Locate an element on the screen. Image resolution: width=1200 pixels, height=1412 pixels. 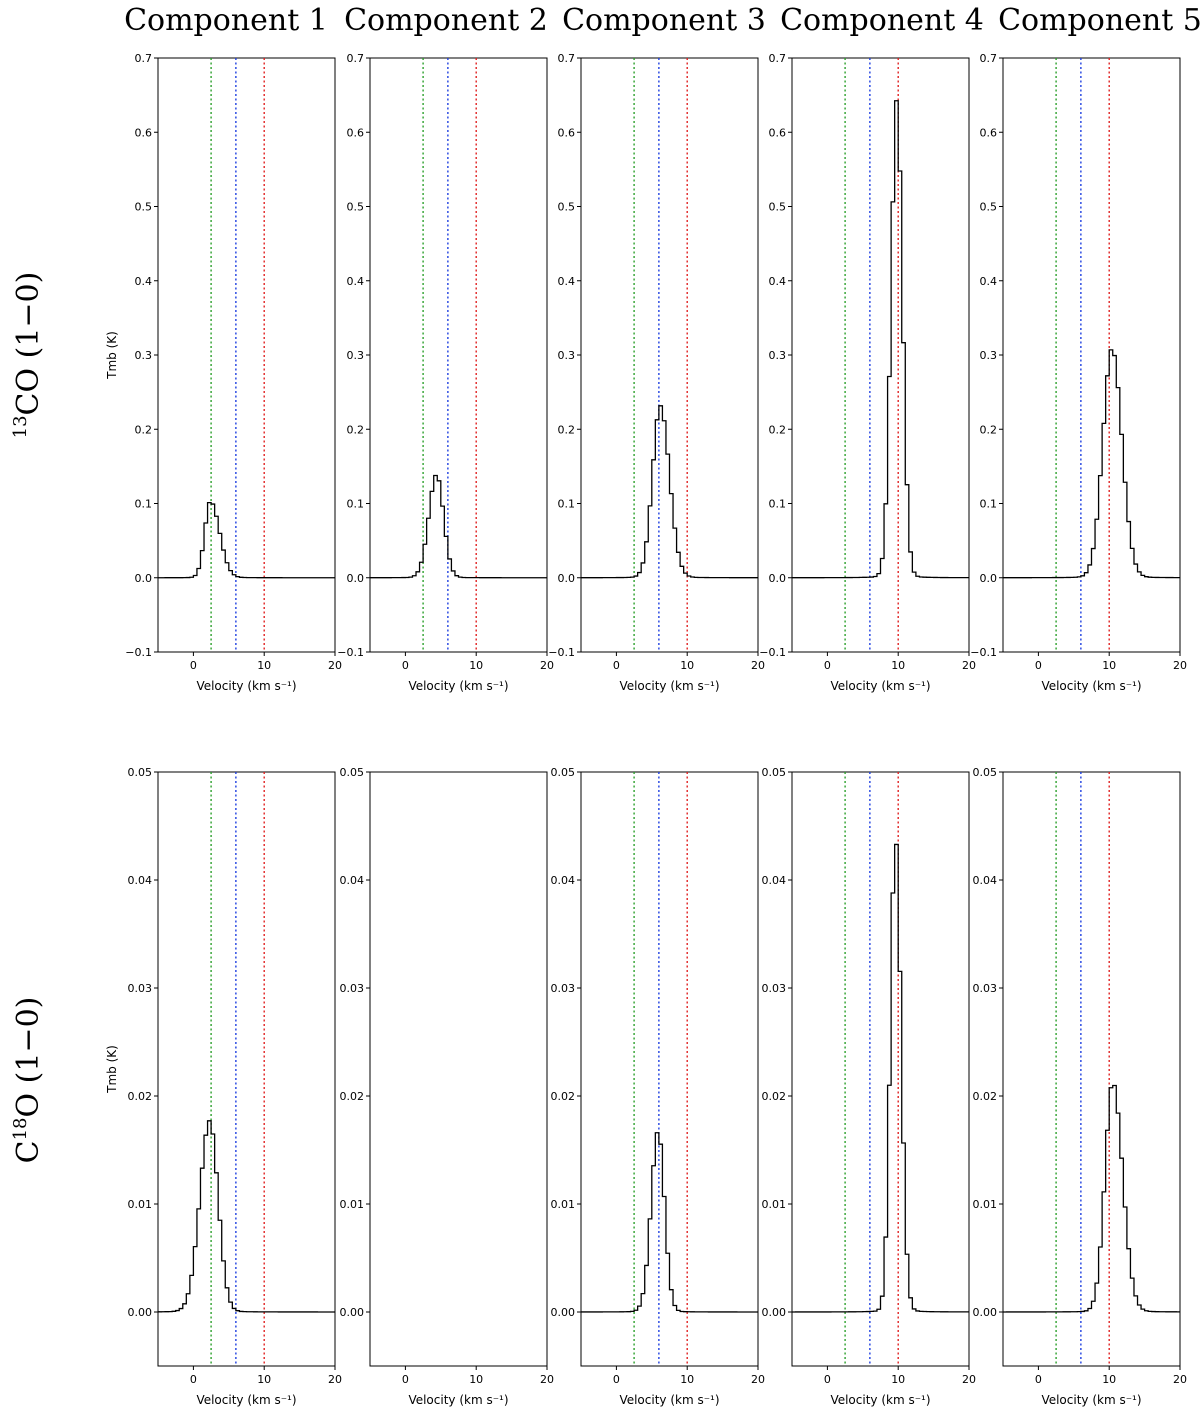
panel-r1-c1-ytick-label-4: 0.3 is located at coordinates (144, 355).